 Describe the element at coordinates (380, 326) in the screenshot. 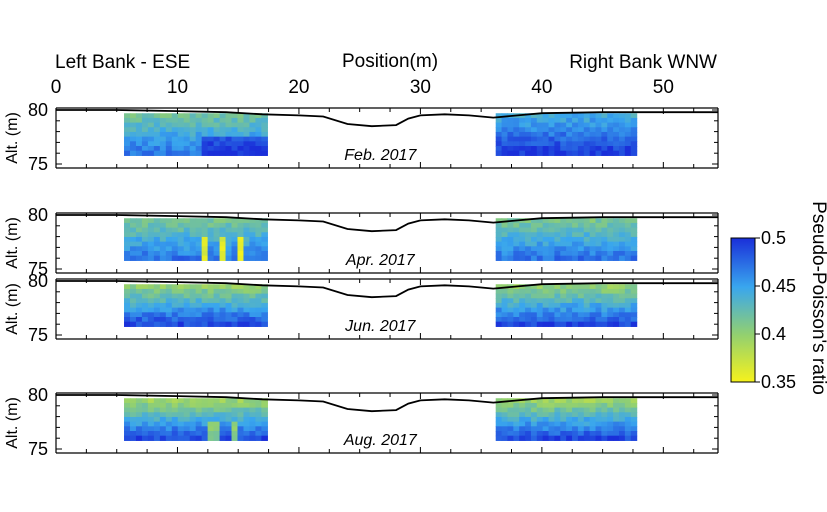

I see `panel-date-label: Jun. 2017` at that location.